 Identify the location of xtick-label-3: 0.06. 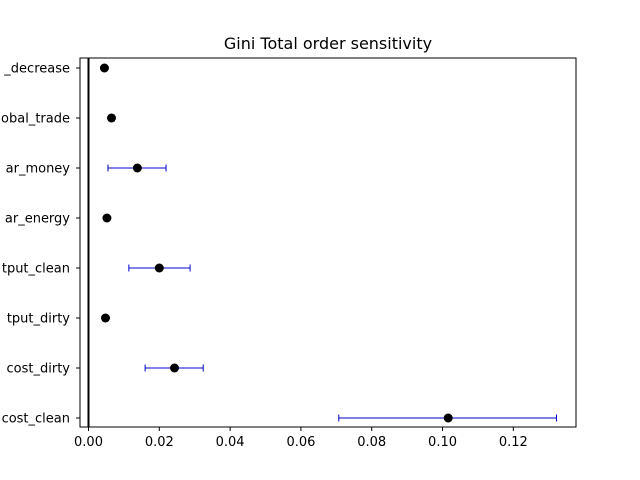
(300, 442).